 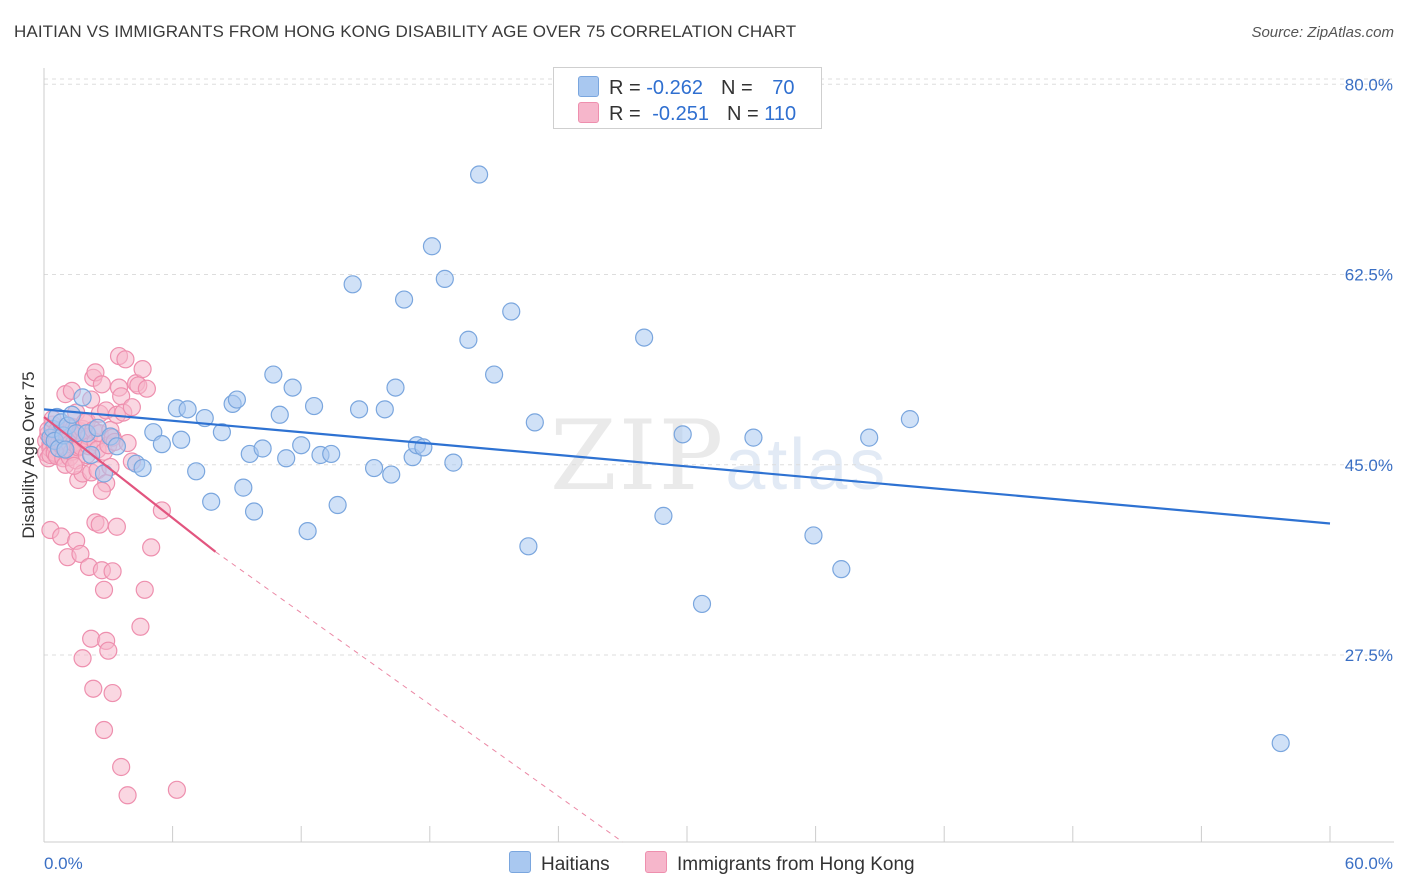 What do you see at coordinates (575, 864) in the screenshot?
I see `legend-item-label: Haitians` at bounding box center [575, 864].